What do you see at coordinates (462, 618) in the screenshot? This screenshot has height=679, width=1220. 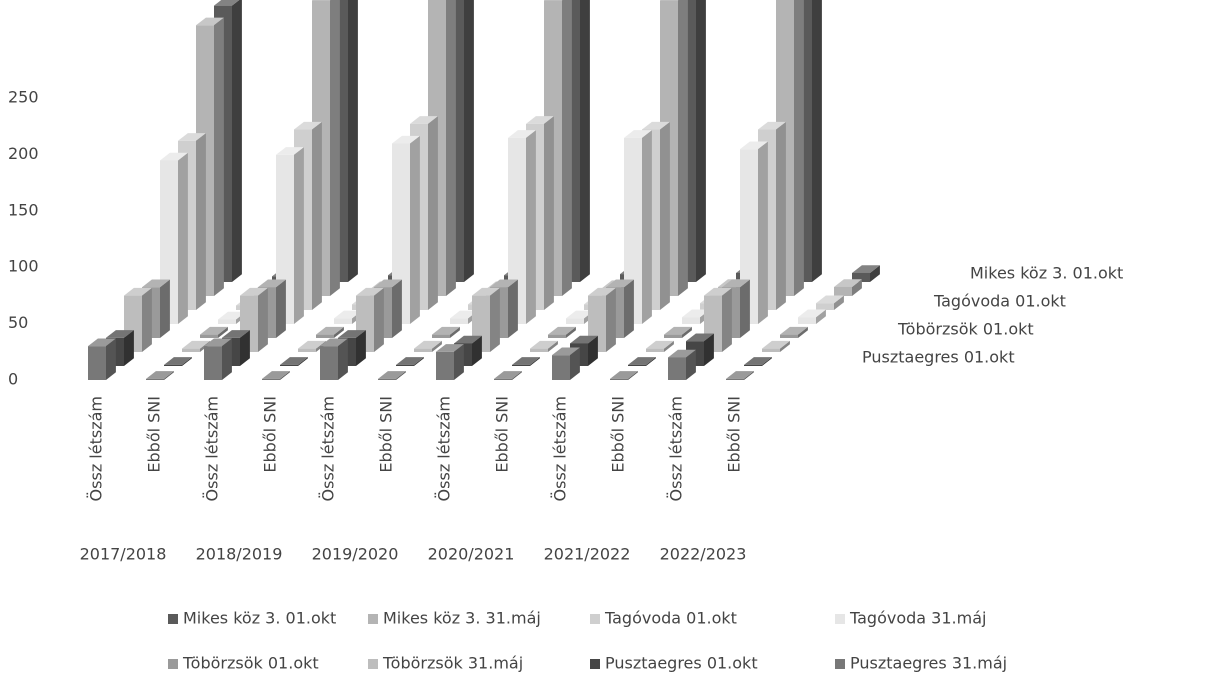 I see `legend-label: Mikes köz 3. 31.máj` at bounding box center [462, 618].